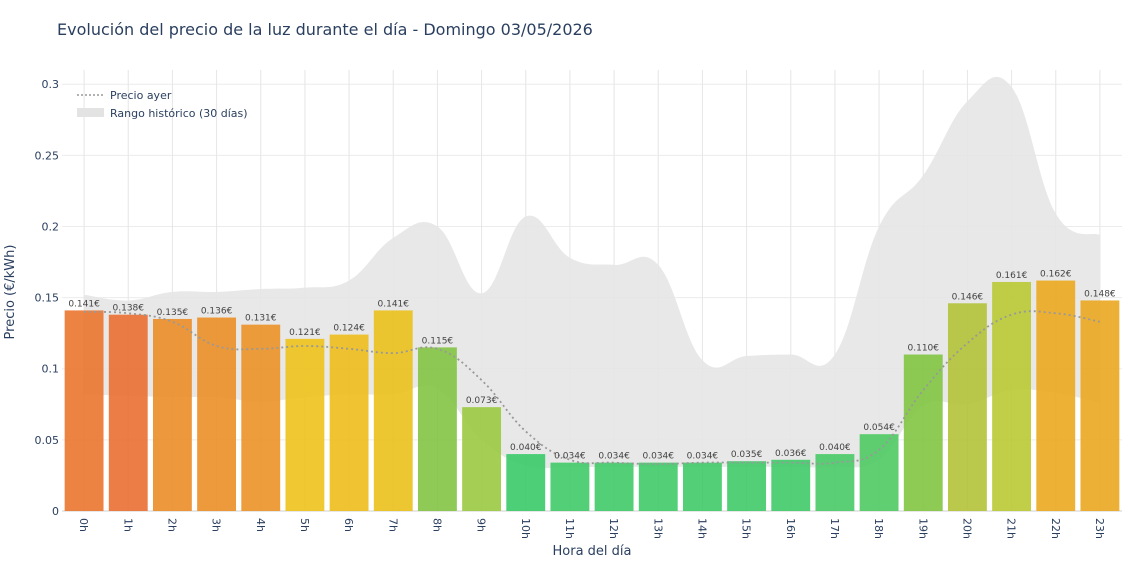 The height and width of the screenshot is (570, 1140). Describe the element at coordinates (1012, 396) in the screenshot. I see `price-bar-21h` at that location.